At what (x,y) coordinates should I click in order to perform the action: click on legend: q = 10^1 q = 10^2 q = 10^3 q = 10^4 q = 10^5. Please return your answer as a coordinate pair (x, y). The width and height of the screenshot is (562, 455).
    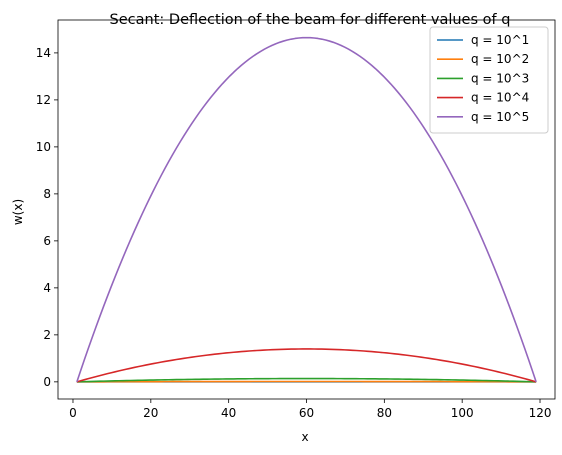
    Looking at the image, I should click on (489, 80).